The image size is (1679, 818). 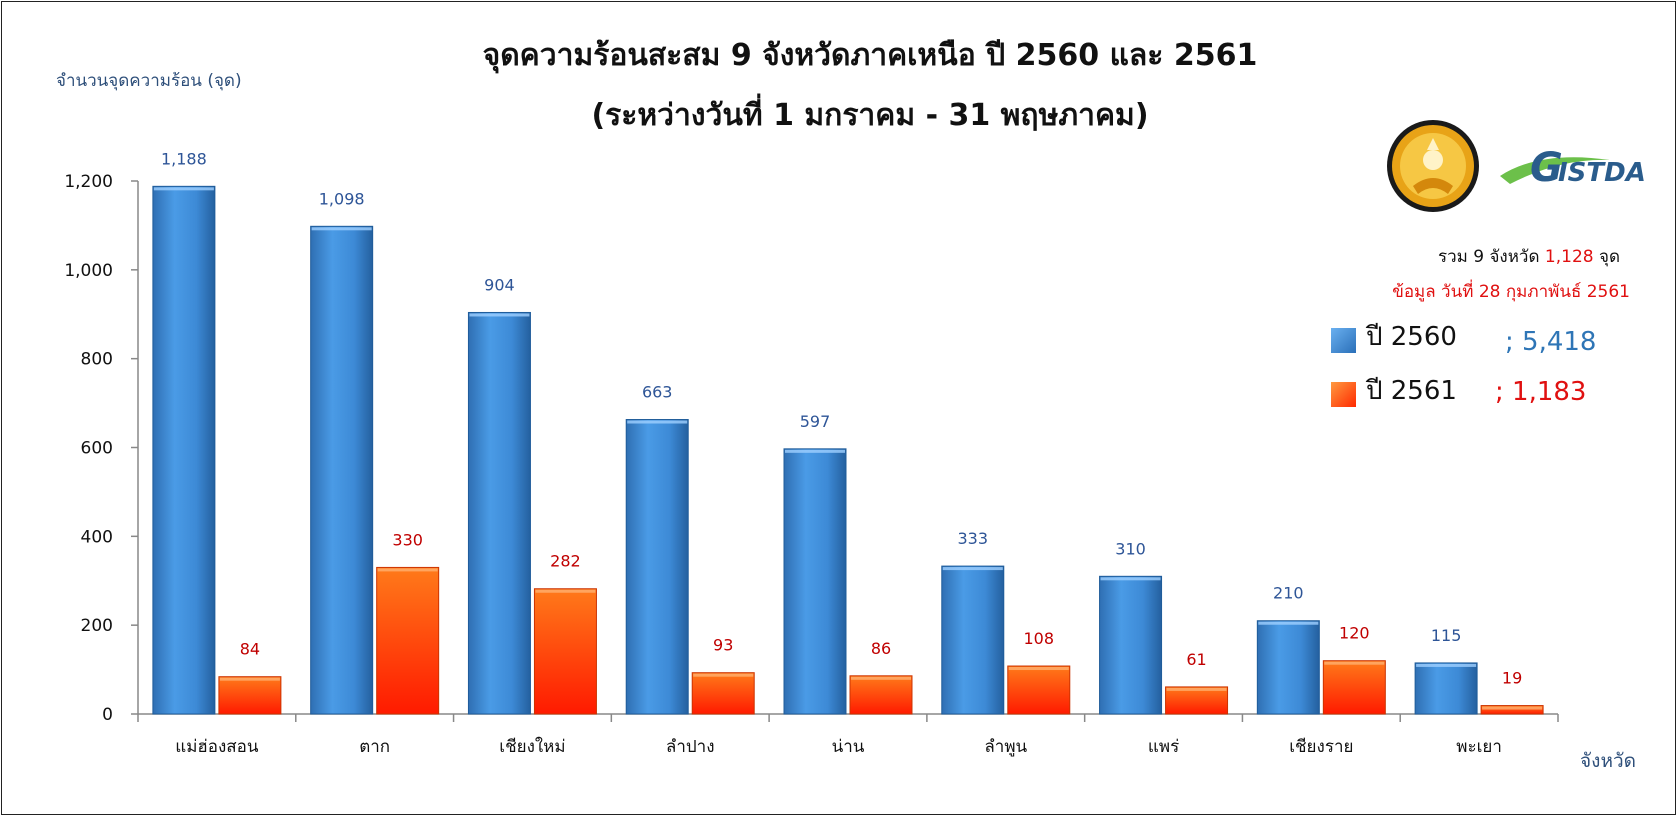 I want to click on summary-value: 1,128, so click(x=1569, y=257).